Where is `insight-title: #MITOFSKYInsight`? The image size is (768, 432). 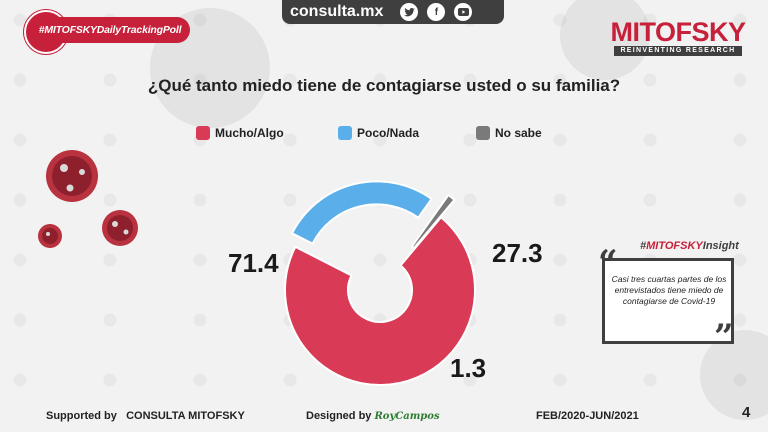
insight-title: #MITOFSKYInsight is located at coordinates (689, 246).